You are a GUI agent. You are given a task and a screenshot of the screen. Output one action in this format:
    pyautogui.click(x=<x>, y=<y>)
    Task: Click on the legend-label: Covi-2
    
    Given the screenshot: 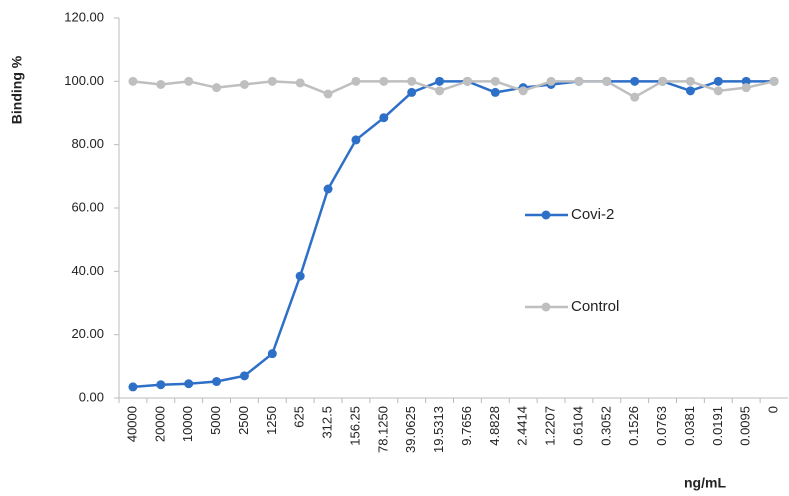 What is the action you would take?
    pyautogui.click(x=592, y=214)
    